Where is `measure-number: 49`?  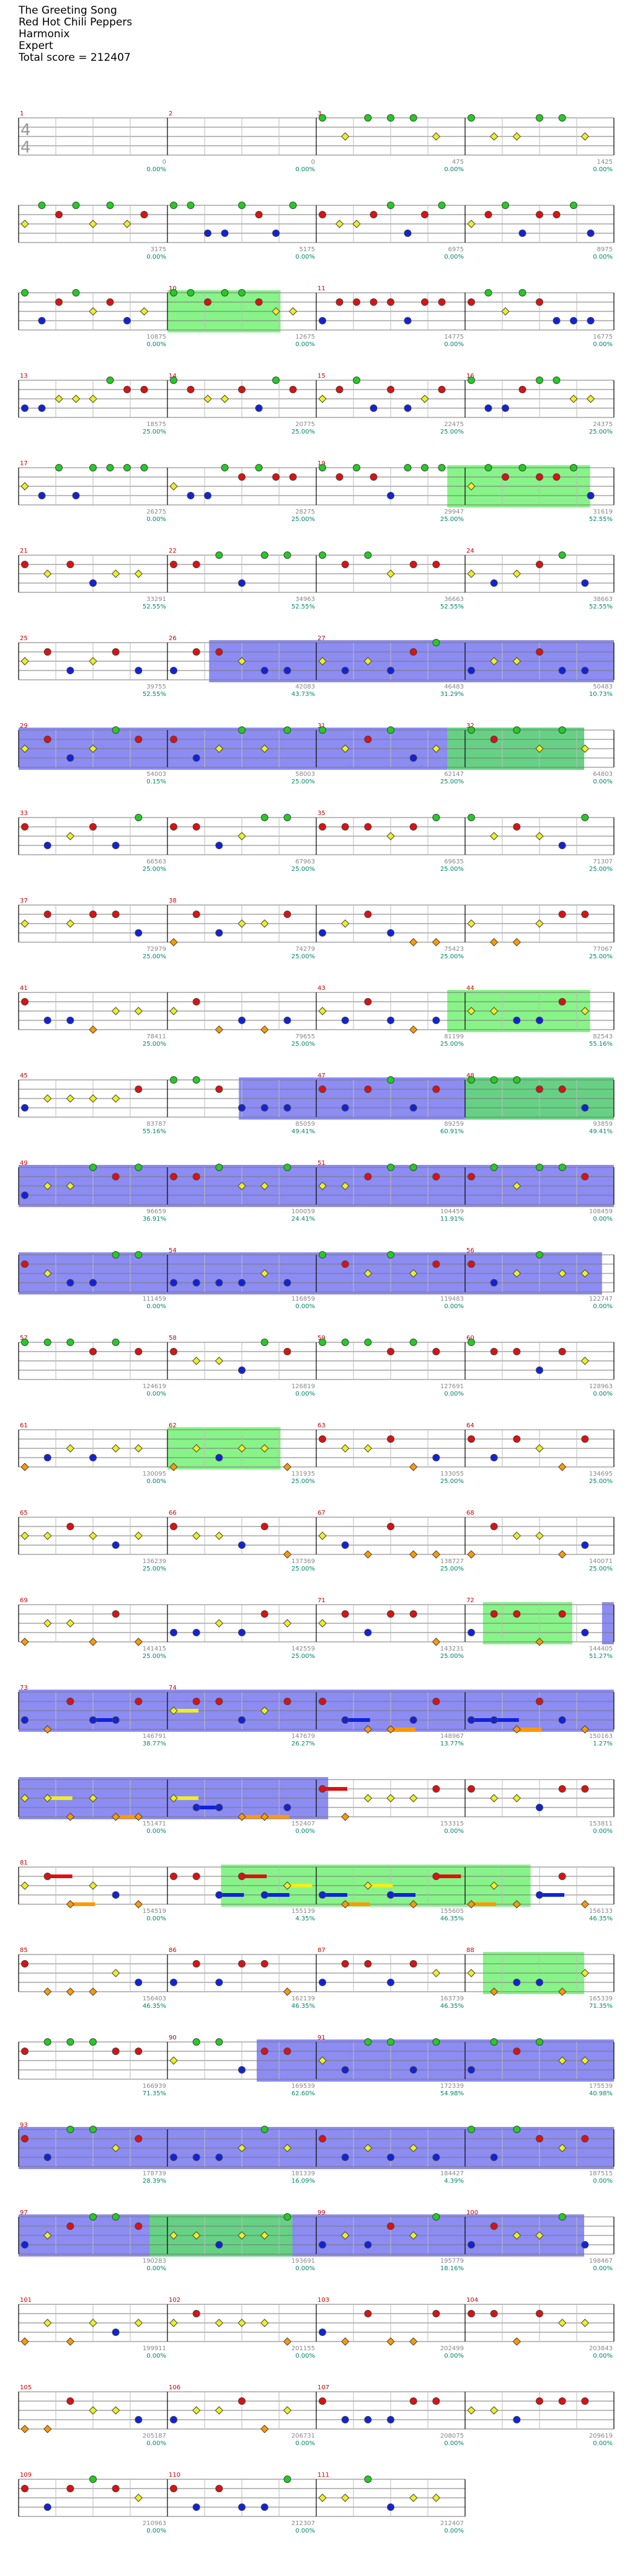 measure-number: 49 is located at coordinates (24, 1163).